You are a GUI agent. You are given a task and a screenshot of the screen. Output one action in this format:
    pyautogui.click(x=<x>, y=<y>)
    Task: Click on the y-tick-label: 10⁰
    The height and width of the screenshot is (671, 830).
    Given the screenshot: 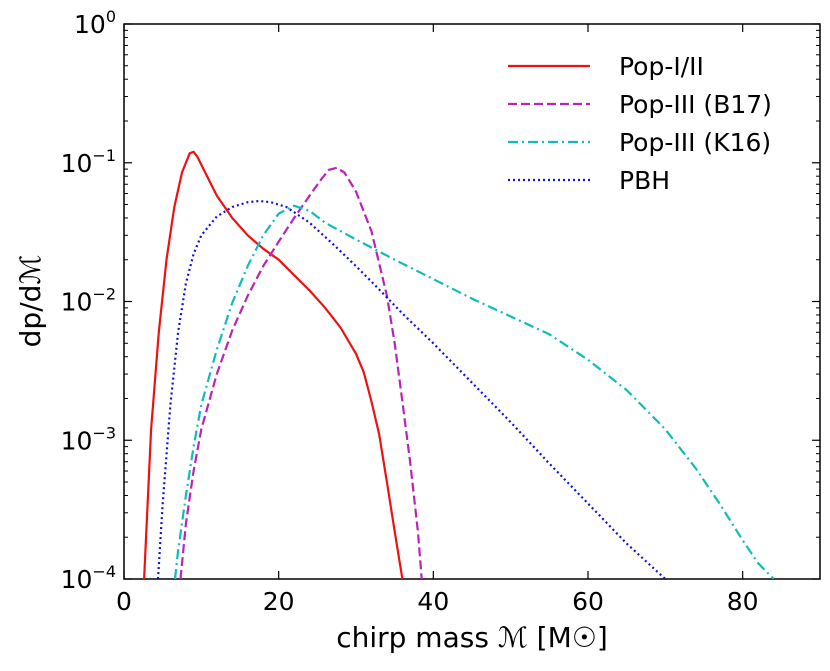 What is the action you would take?
    pyautogui.click(x=95, y=23)
    